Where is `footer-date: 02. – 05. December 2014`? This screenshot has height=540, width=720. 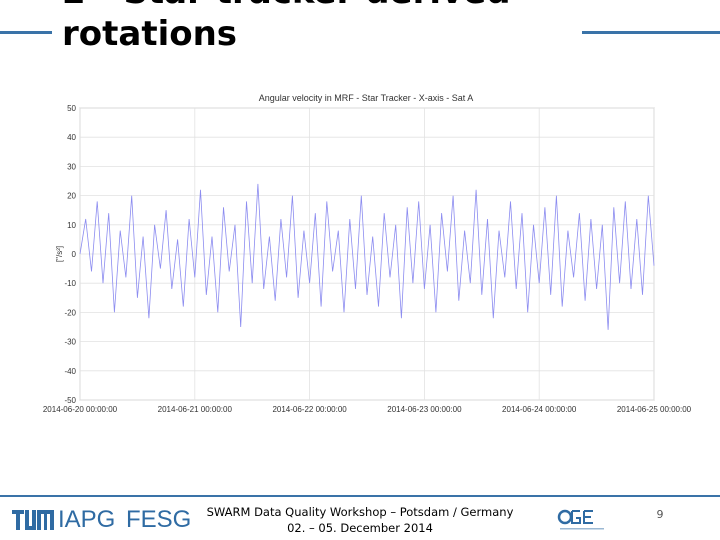
footer-date: 02. – 05. December 2014 is located at coordinates (360, 528).